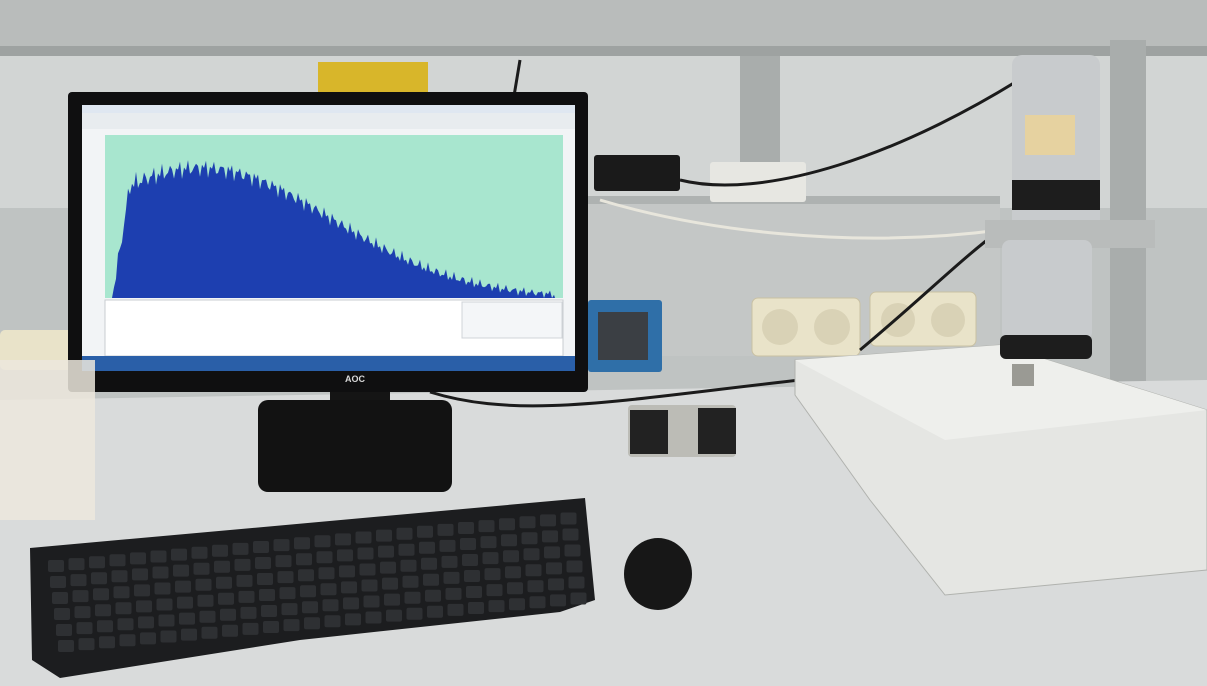 The width and height of the screenshot is (1207, 686). I want to click on upper-shelf, so click(603, 26).